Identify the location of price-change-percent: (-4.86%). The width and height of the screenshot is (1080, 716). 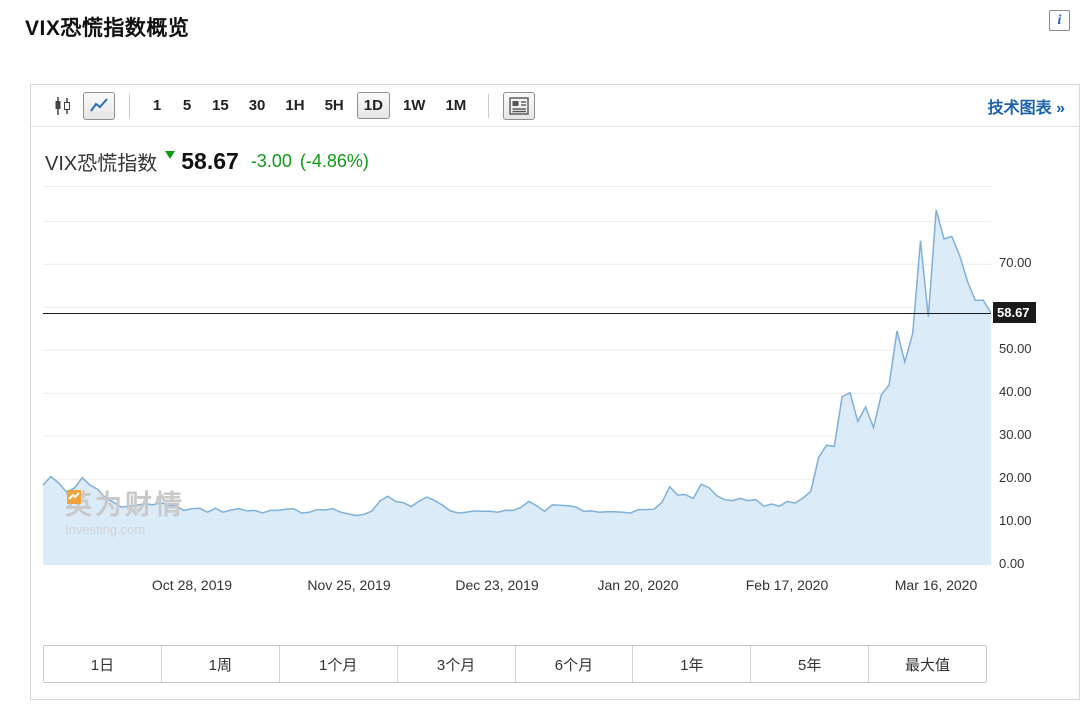
(334, 161).